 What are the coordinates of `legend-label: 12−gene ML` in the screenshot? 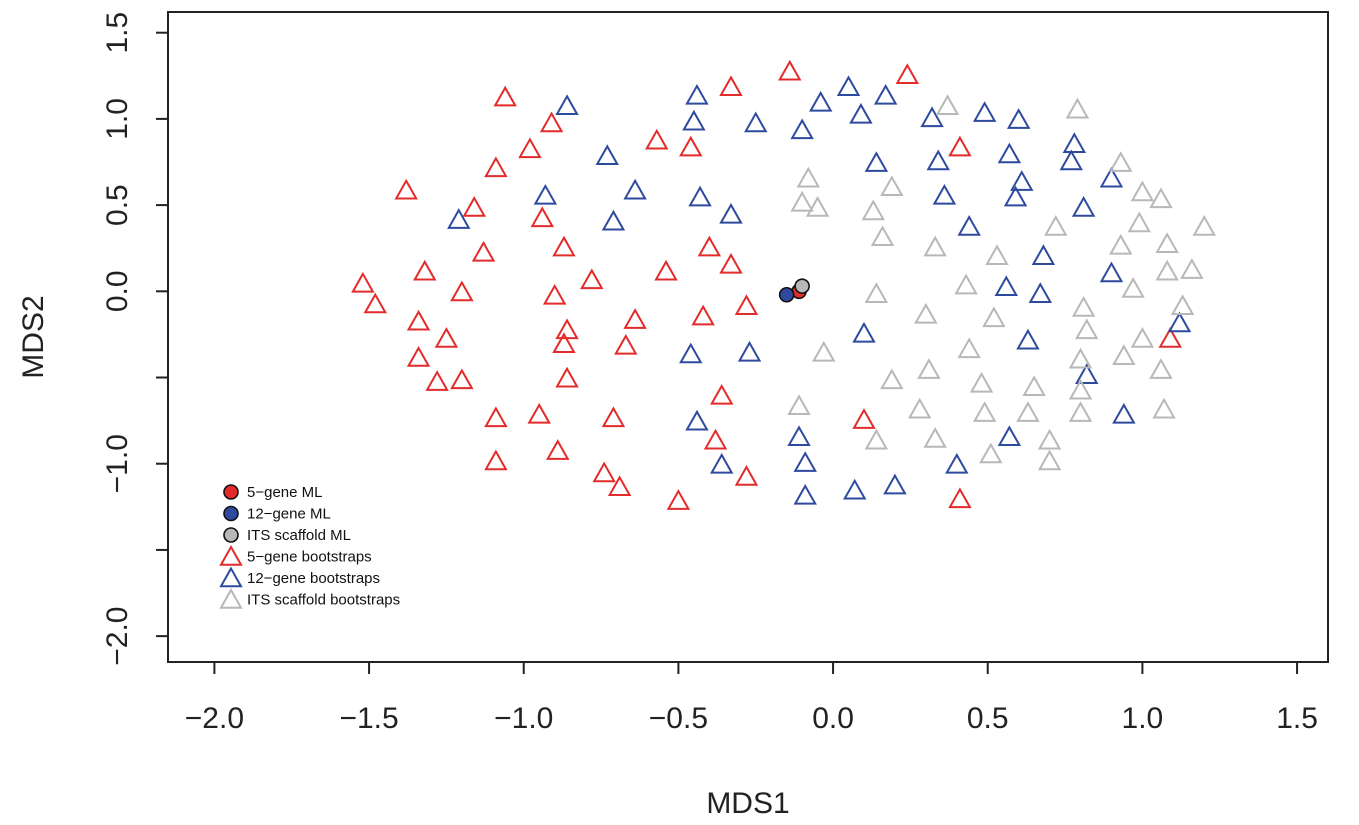 It's located at (289, 514).